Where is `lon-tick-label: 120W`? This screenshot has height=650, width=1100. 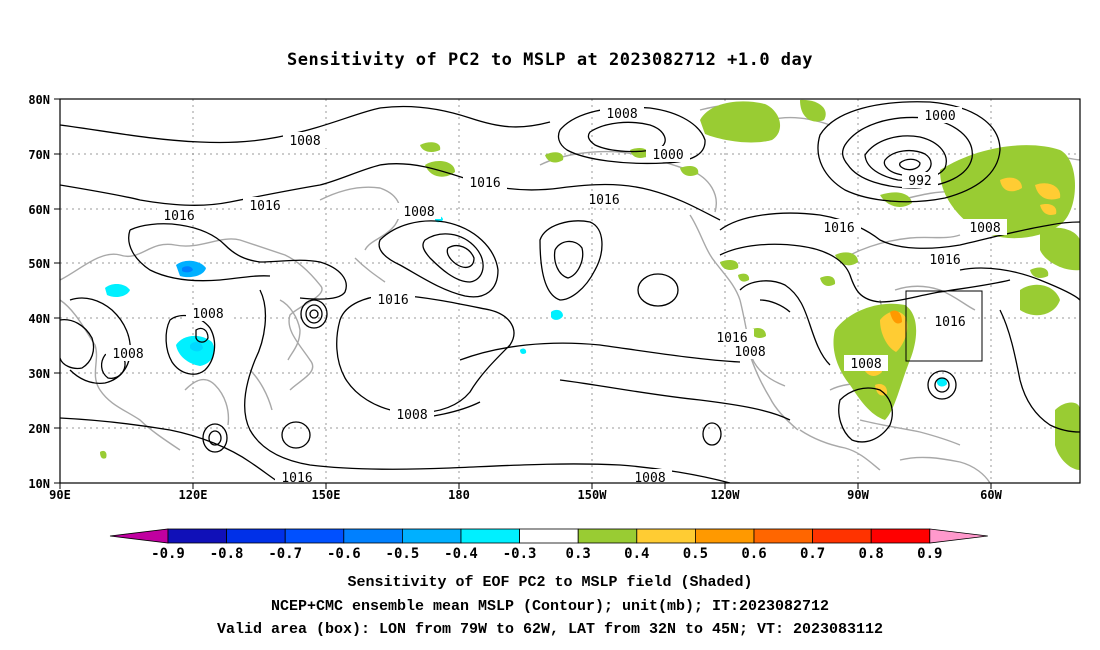
lon-tick-label: 120W is located at coordinates (726, 495).